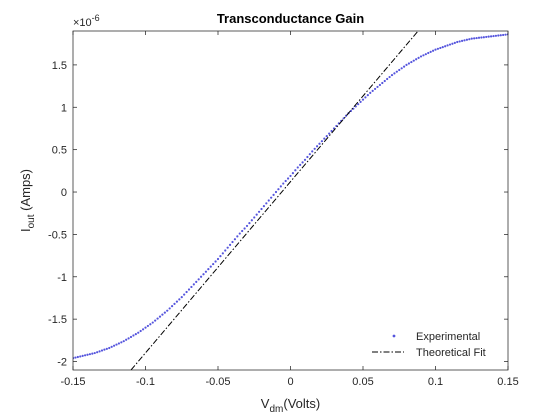 This screenshot has width=560, height=420. I want to click on legend-label: Experimental, so click(448, 337).